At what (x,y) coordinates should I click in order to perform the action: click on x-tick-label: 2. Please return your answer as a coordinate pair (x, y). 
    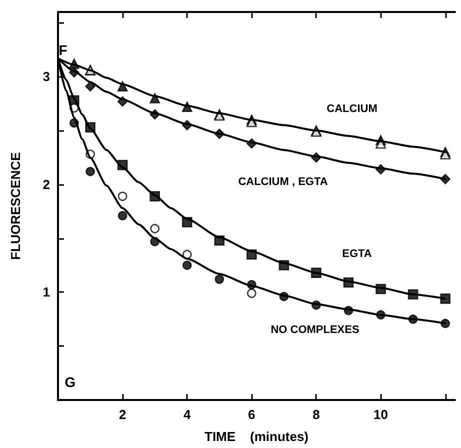
    Looking at the image, I should click on (122, 414).